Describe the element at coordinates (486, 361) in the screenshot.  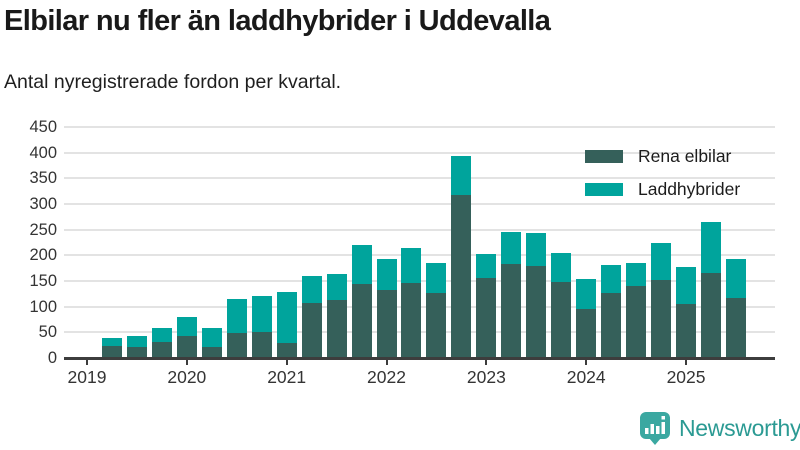
I see `x-tick-2023` at that location.